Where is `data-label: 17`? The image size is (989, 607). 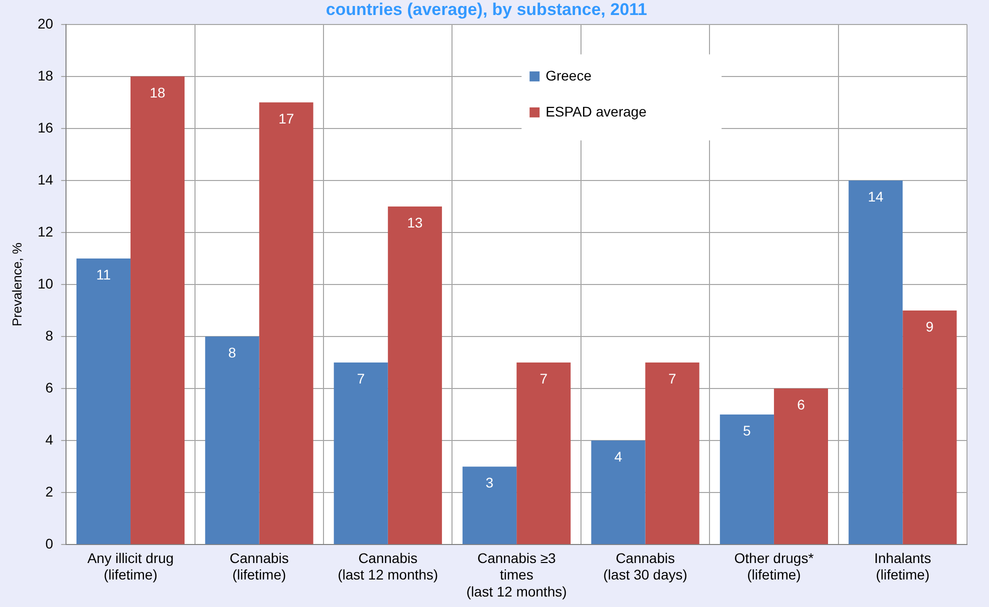 data-label: 17 is located at coordinates (286, 118).